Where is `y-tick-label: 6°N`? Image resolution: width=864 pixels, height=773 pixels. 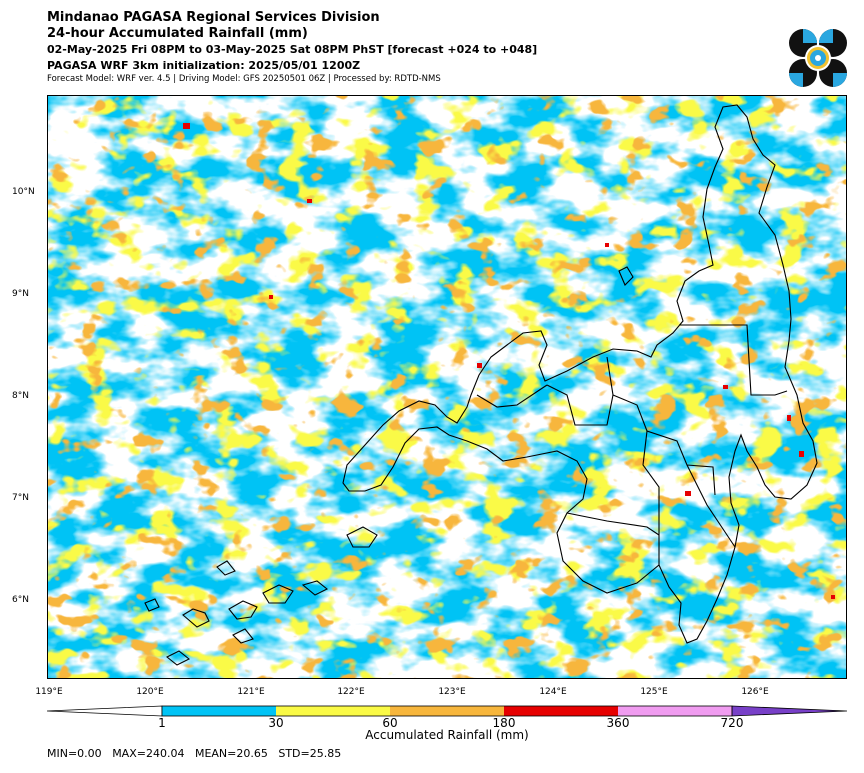 y-tick-label: 6°N is located at coordinates (20, 600).